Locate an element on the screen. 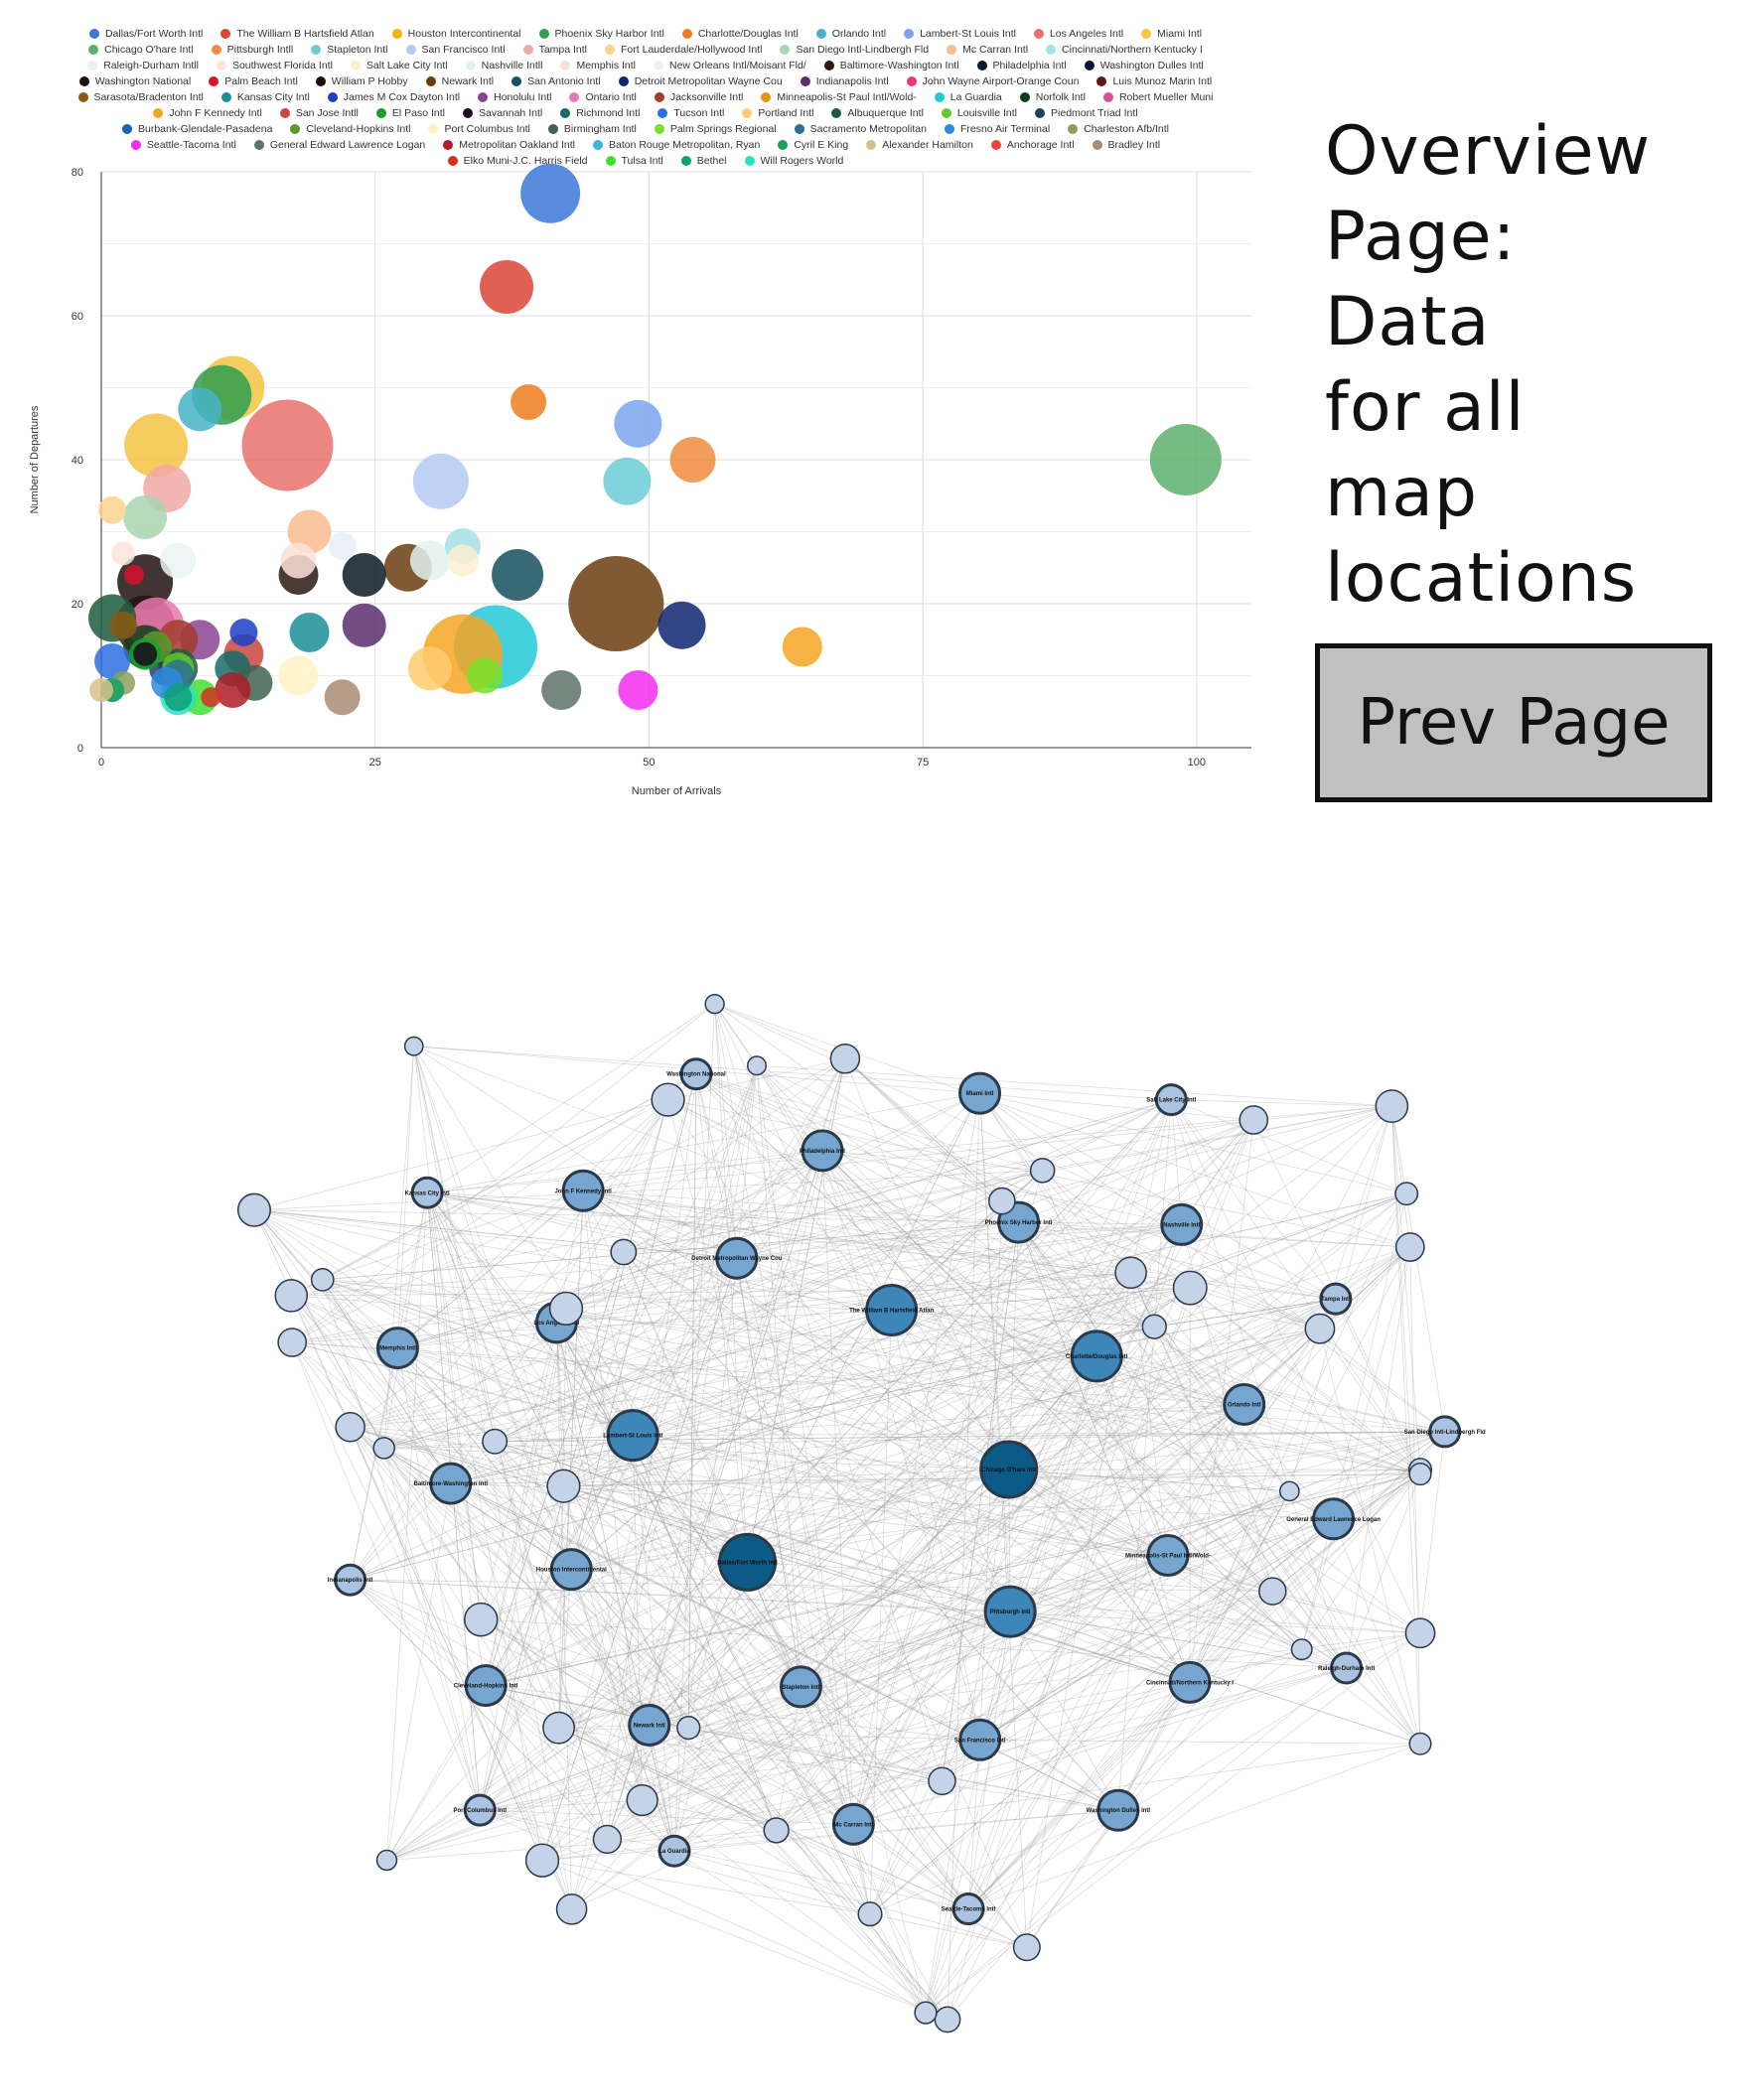 The height and width of the screenshot is (2100, 1750). bubble-point: Mc Carran Intl is located at coordinates (309, 531).